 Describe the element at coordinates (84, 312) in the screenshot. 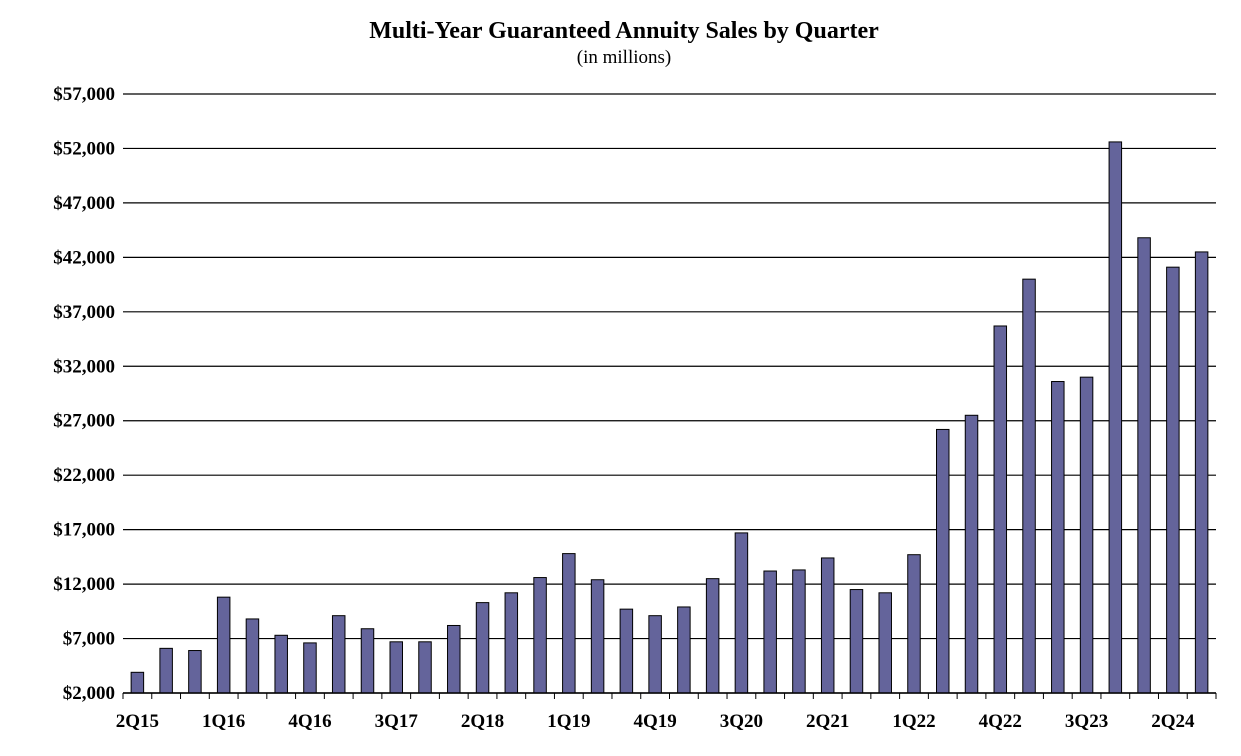

I see `y-tick-label: $37,000` at that location.